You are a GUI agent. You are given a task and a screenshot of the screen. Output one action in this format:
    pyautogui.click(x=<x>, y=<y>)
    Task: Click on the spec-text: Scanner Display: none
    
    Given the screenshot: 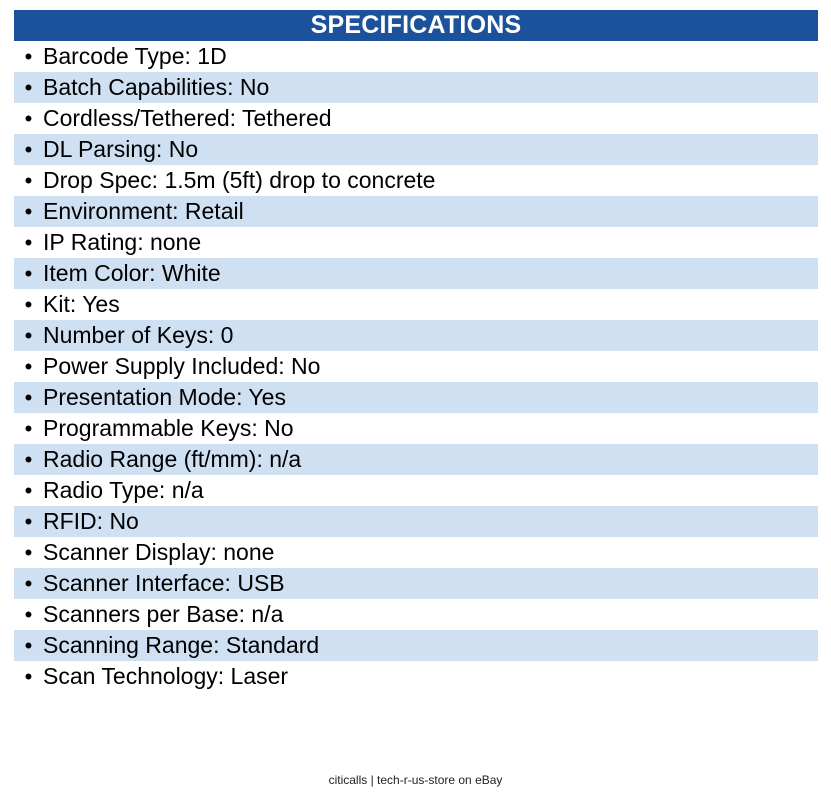 What is the action you would take?
    pyautogui.click(x=159, y=552)
    